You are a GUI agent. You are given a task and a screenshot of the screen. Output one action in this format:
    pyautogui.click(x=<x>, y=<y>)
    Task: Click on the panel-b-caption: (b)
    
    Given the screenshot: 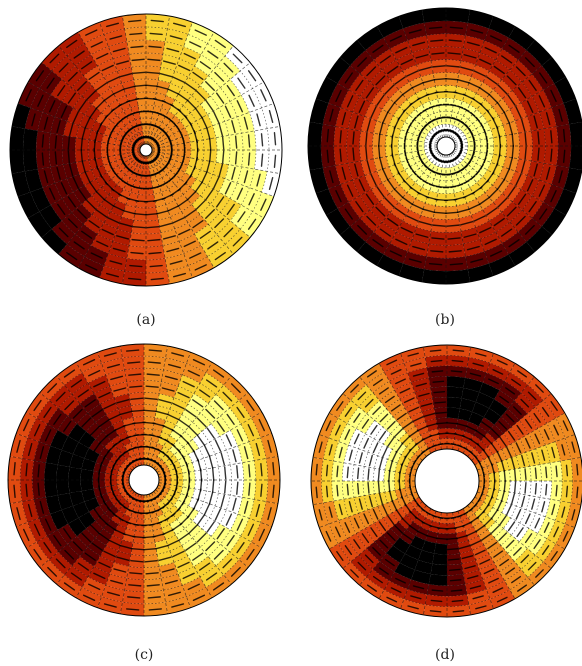 What is the action you would take?
    pyautogui.click(x=445, y=320)
    